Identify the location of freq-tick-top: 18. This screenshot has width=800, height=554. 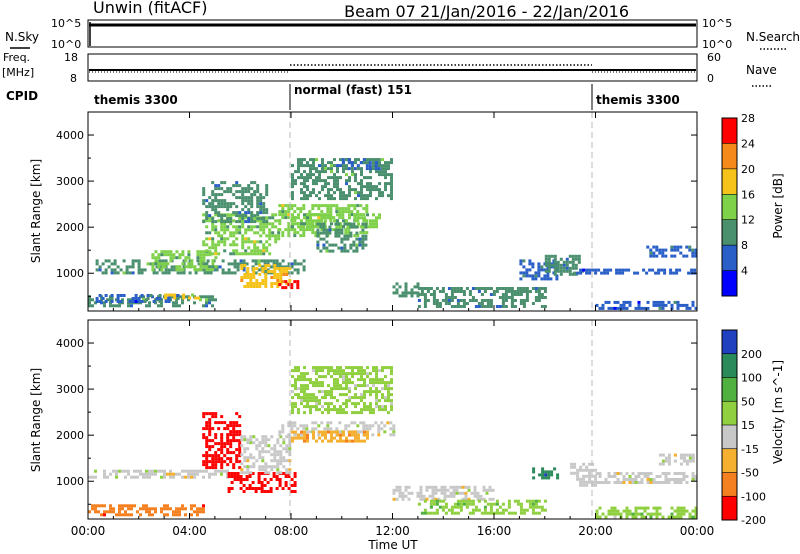
(71, 57).